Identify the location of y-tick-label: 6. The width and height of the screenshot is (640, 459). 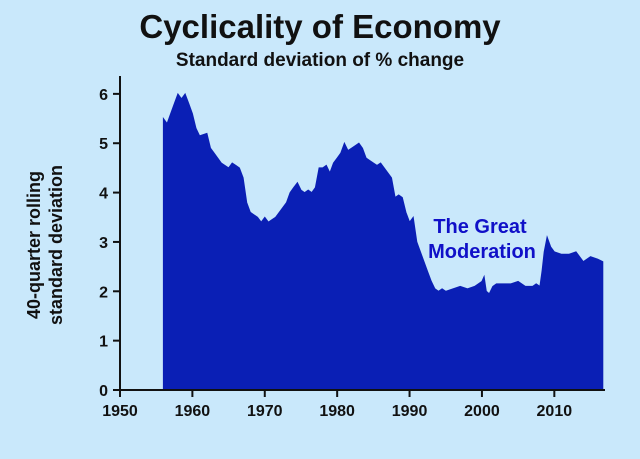
(103, 95).